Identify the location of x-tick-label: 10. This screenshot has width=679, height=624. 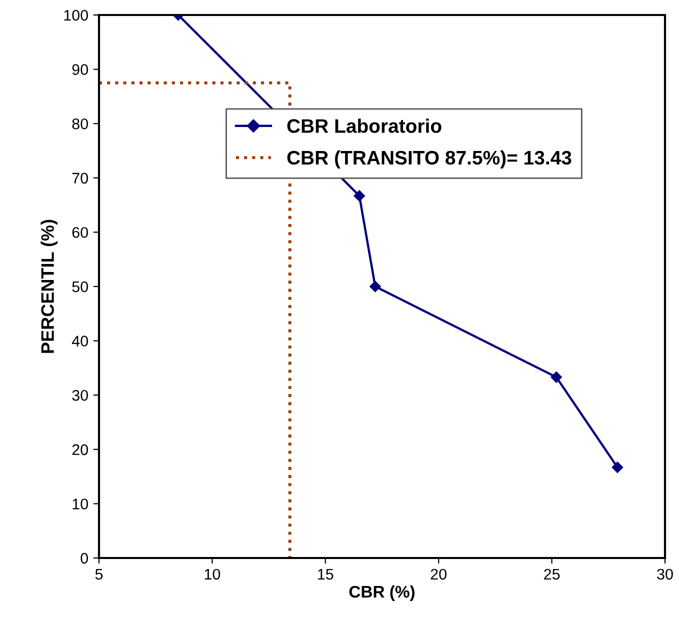
(212, 574).